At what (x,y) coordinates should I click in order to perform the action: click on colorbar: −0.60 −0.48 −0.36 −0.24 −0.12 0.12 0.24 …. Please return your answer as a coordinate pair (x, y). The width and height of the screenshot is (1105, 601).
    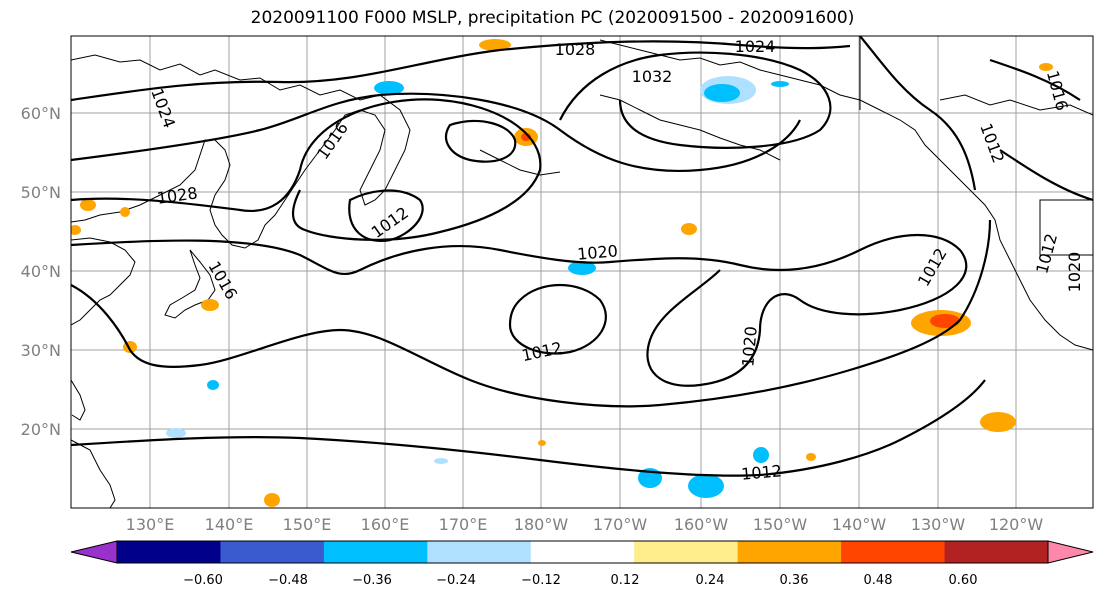
    Looking at the image, I should click on (582, 564).